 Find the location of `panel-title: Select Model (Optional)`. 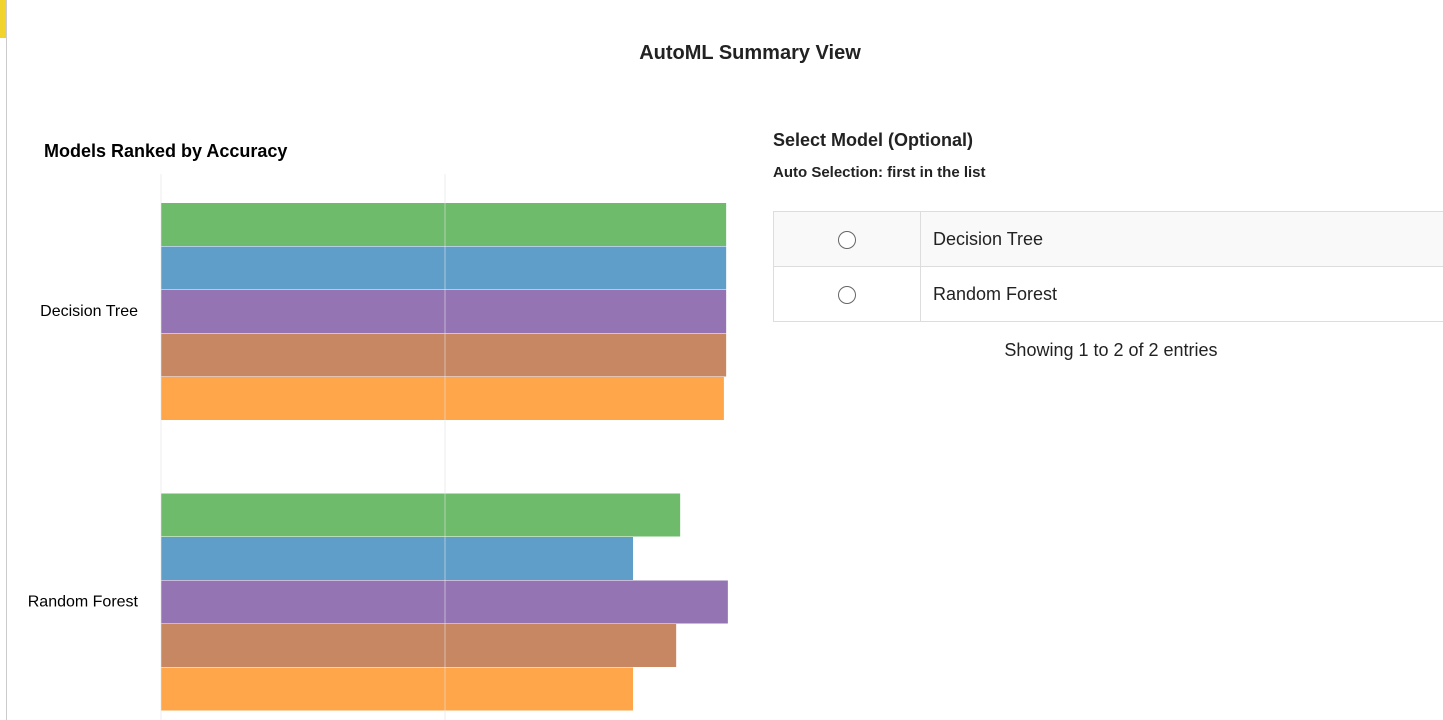

panel-title: Select Model (Optional) is located at coordinates (873, 140).